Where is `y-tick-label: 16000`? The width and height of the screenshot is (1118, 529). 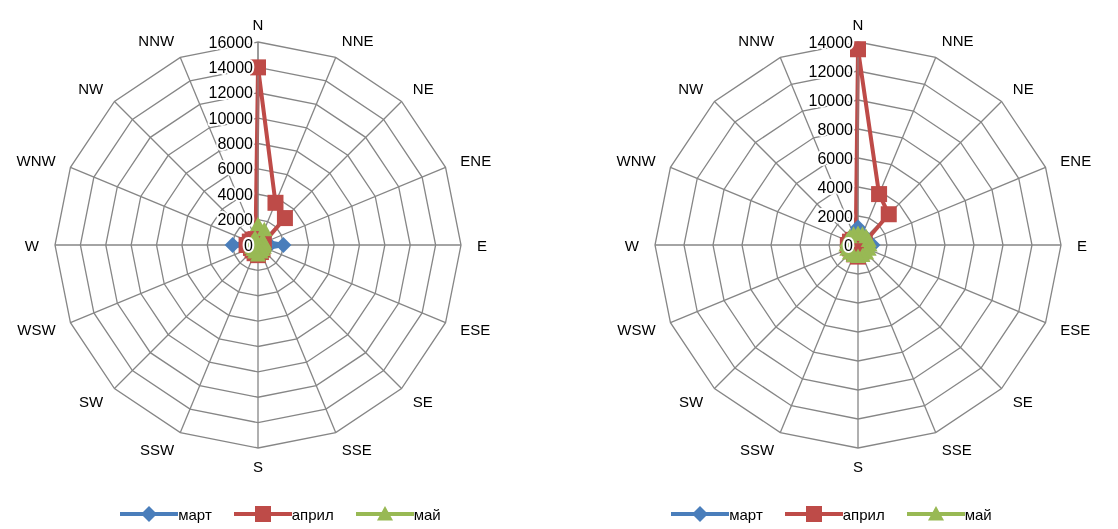
y-tick-label: 16000 is located at coordinates (231, 42).